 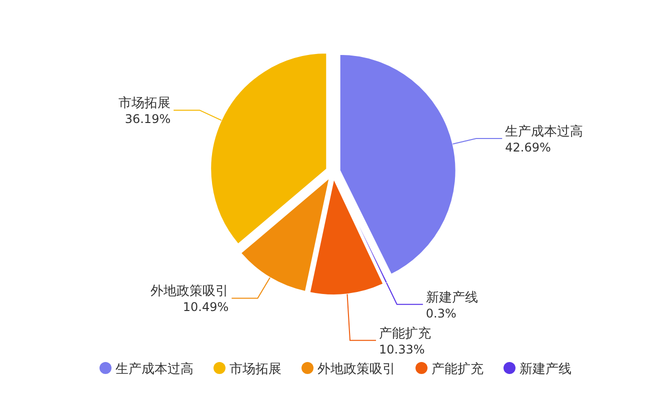 I want to click on data-label: 36.19%, so click(x=147, y=119).